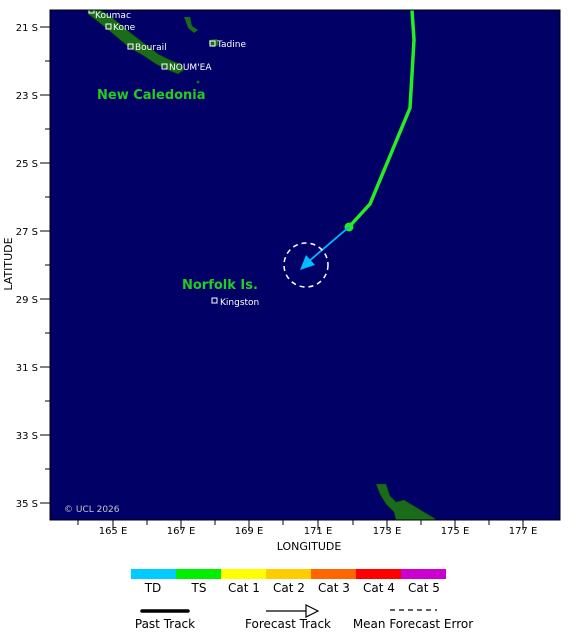 This screenshot has height=639, width=580. Describe the element at coordinates (27, 368) in the screenshot. I see `lat-tick-label: 31 S` at that location.